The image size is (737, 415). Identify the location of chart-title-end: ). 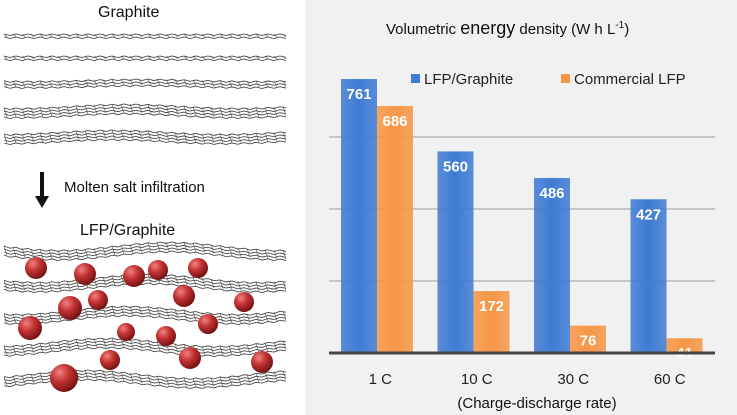
(627, 29).